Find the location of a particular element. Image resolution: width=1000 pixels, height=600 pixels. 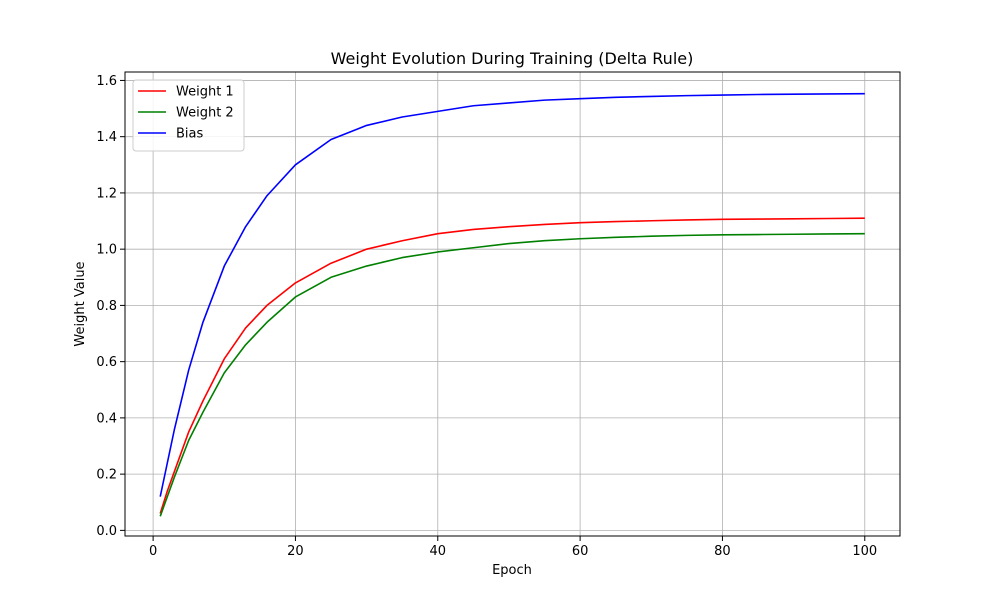

legend-label: Weight 2 is located at coordinates (205, 113).